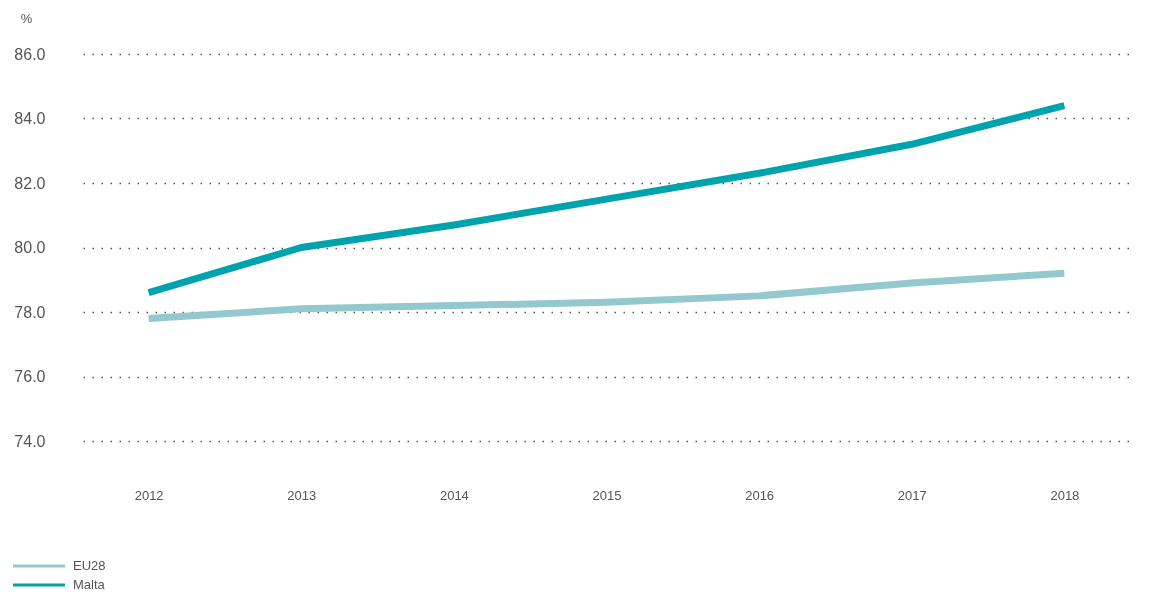  Describe the element at coordinates (30, 312) in the screenshot. I see `y-tick-label: 78.0` at that location.